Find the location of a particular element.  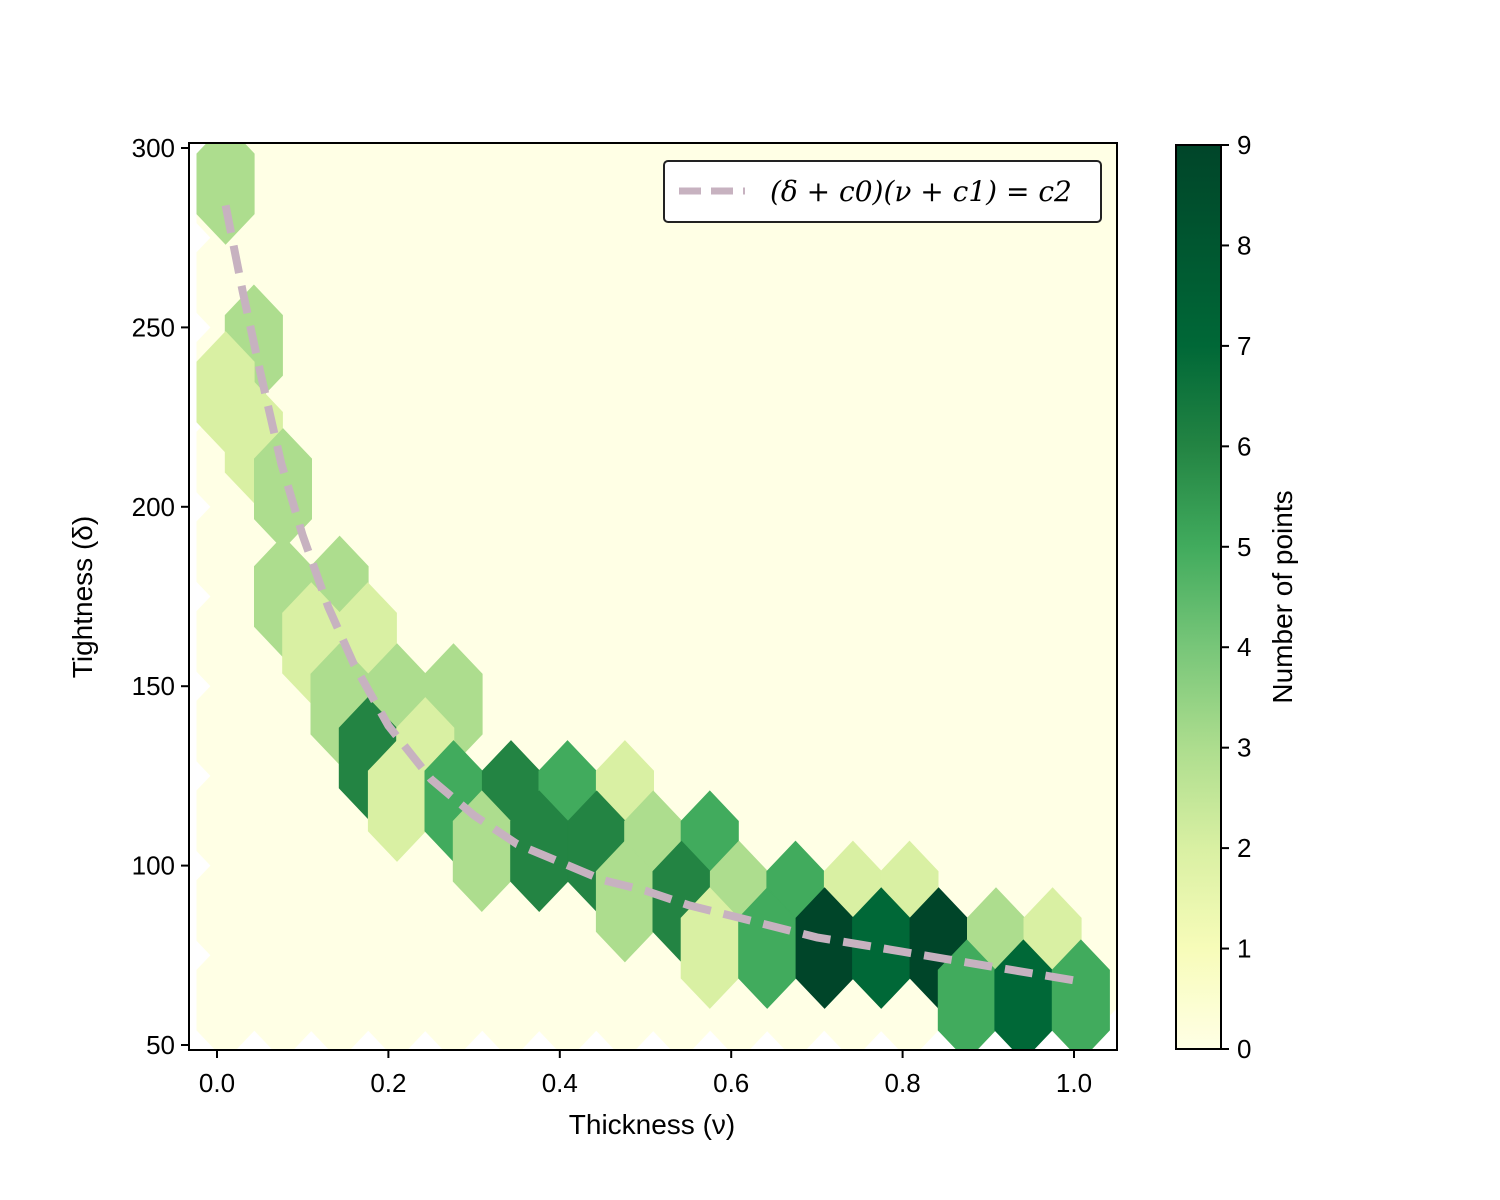

colorbar-tick-label: 0 is located at coordinates (1244, 1049).